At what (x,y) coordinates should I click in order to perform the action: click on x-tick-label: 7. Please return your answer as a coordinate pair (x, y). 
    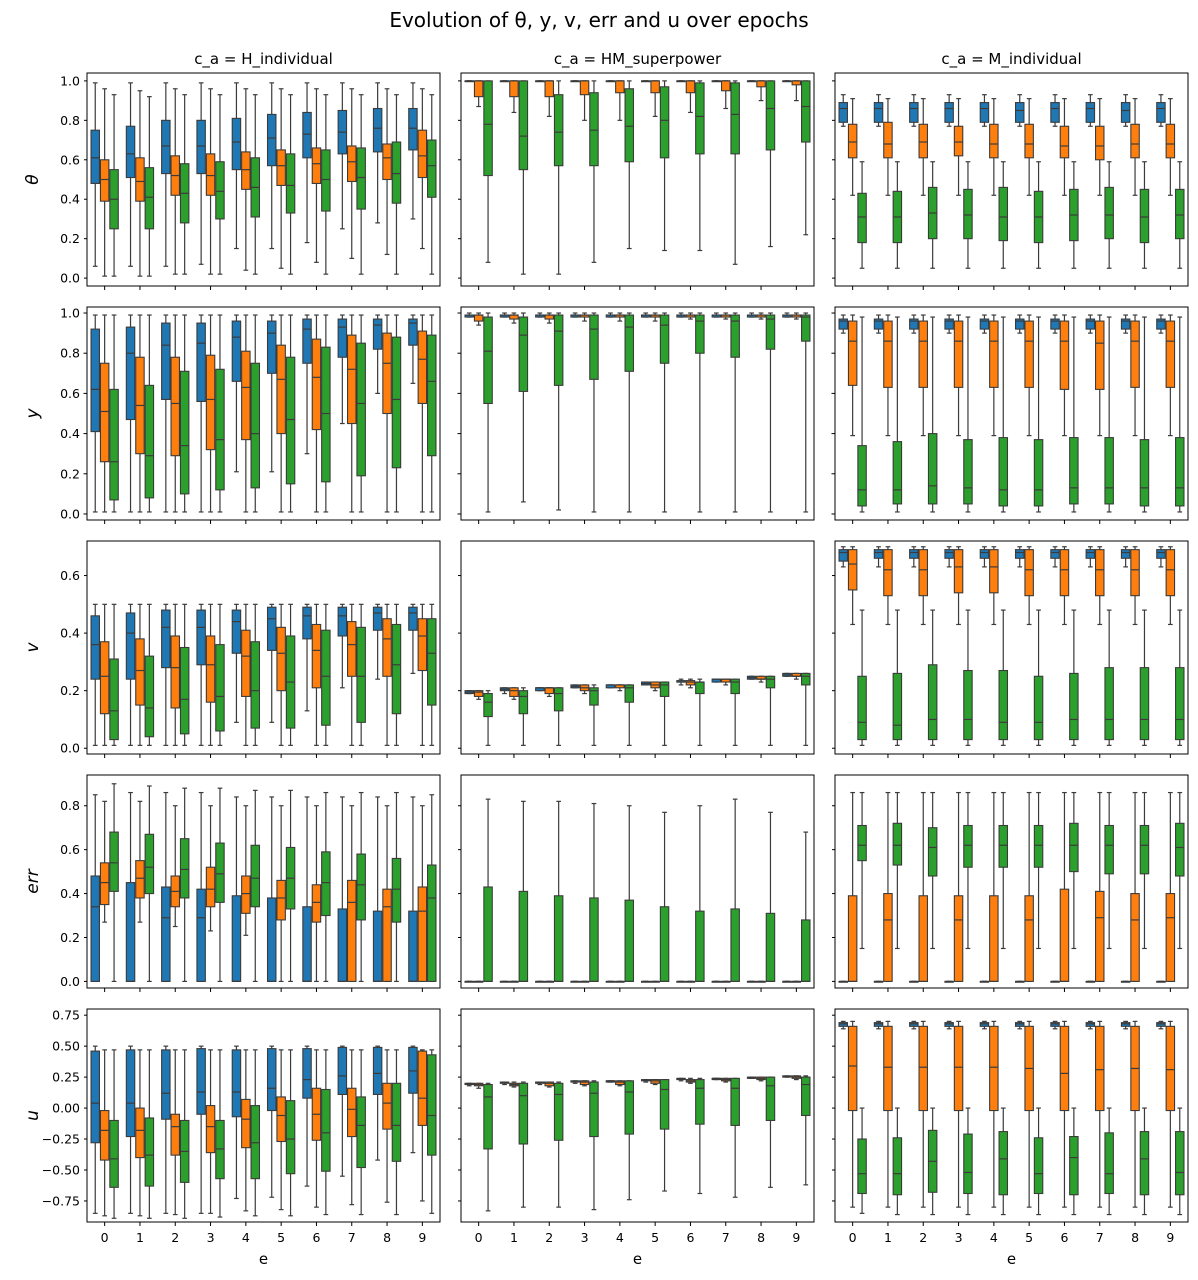
    Looking at the image, I should click on (1100, 1237).